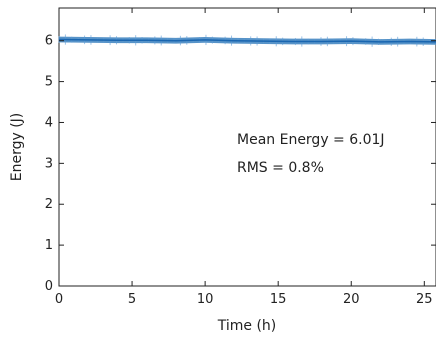  Describe the element at coordinates (49, 41) in the screenshot. I see `y-tick-label: 6` at that location.